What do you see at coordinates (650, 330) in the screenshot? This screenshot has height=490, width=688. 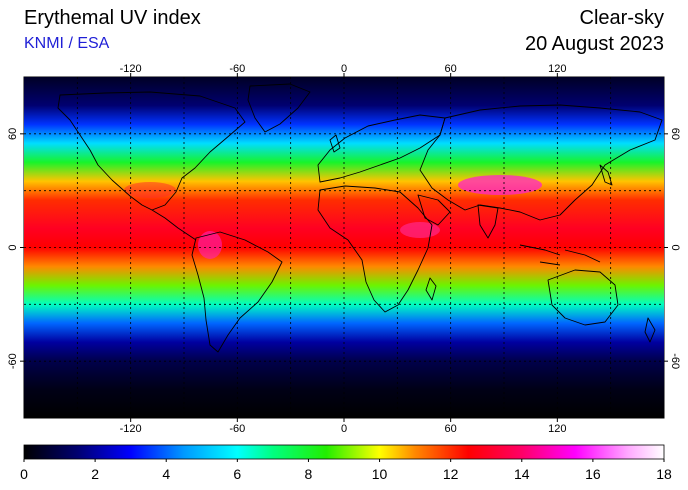 I see `new-zealand-coast` at bounding box center [650, 330].